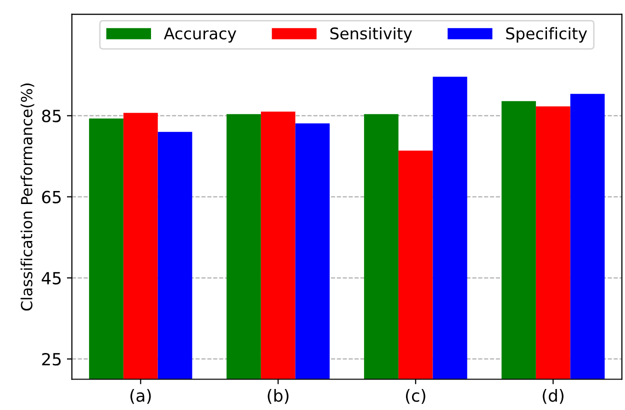 The width and height of the screenshot is (625, 410). Describe the element at coordinates (51, 278) in the screenshot. I see `y-tick-label: 45` at that location.